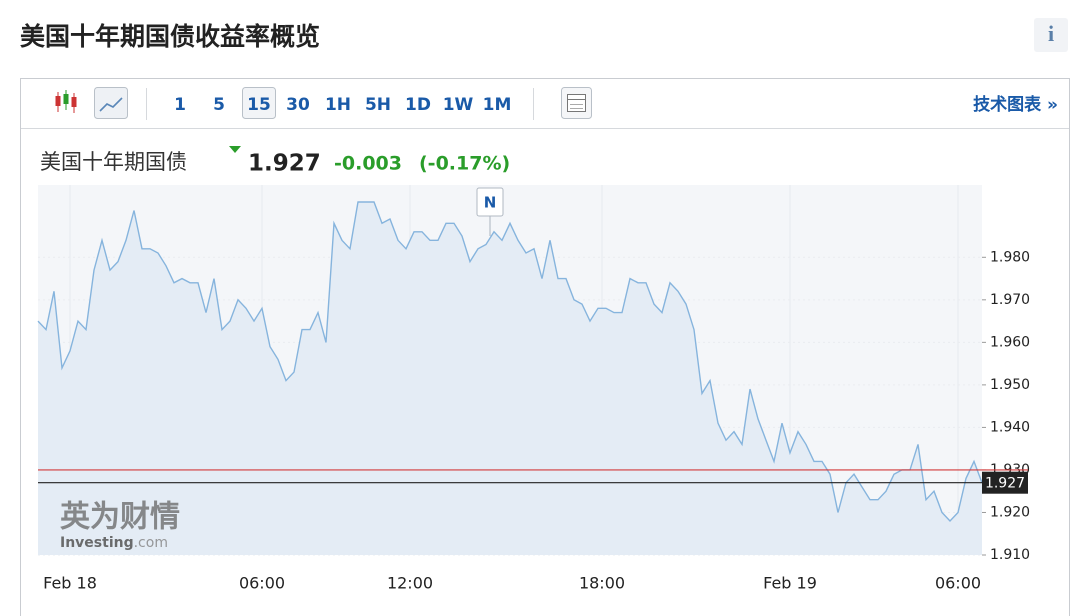  What do you see at coordinates (1010, 512) in the screenshot?
I see `y-tick-label: 1.920` at bounding box center [1010, 512].